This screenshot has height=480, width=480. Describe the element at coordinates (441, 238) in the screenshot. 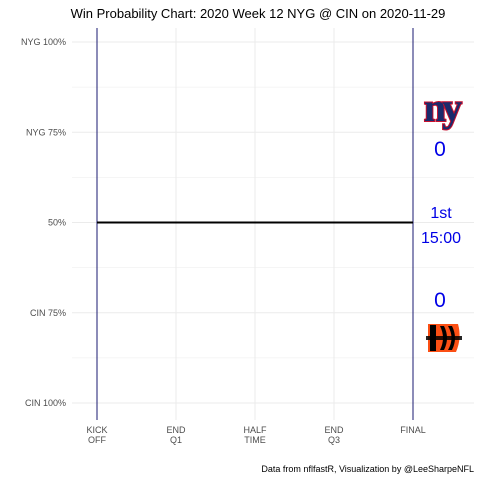

I see `game-clock: 15:00` at that location.